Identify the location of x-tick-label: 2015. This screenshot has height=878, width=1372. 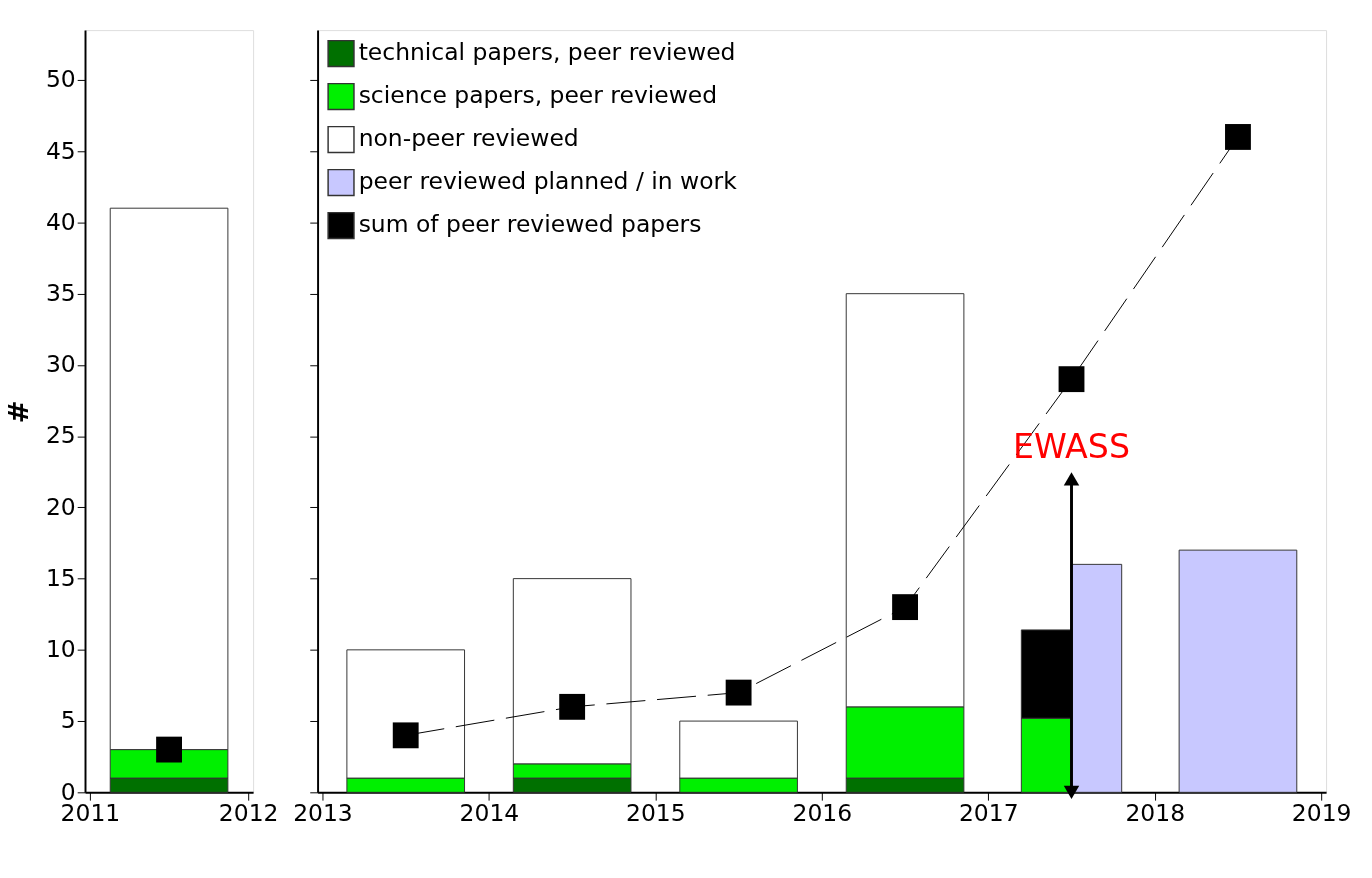
(656, 813).